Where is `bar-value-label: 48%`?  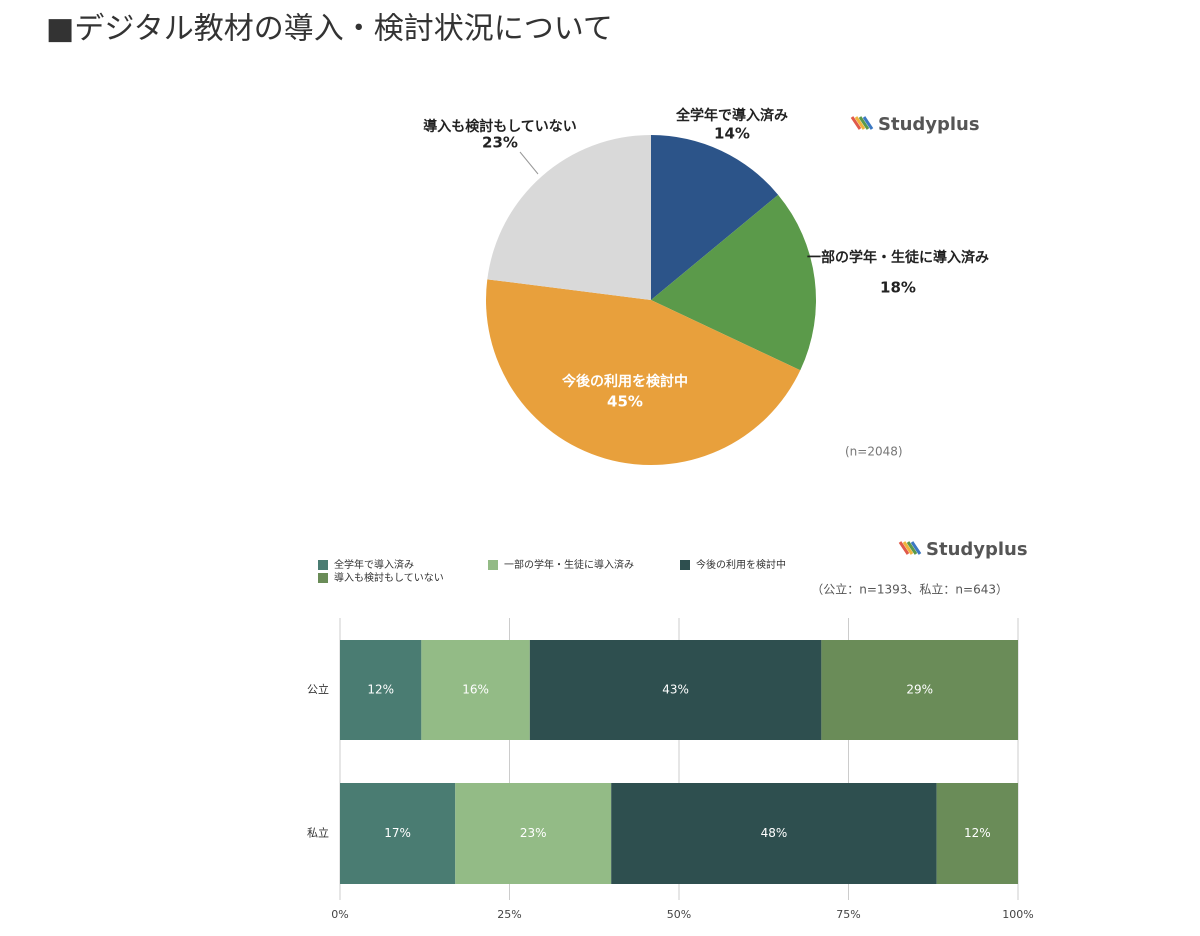
bar-value-label: 48% is located at coordinates (774, 833).